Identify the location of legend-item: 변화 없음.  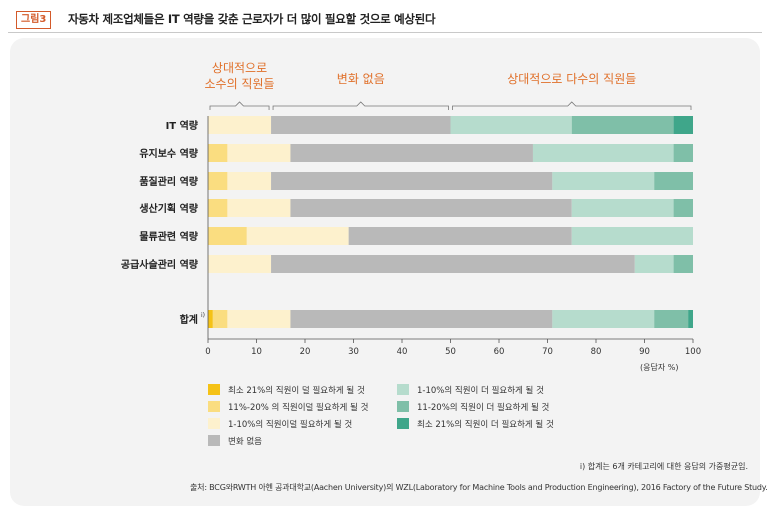
(235, 441).